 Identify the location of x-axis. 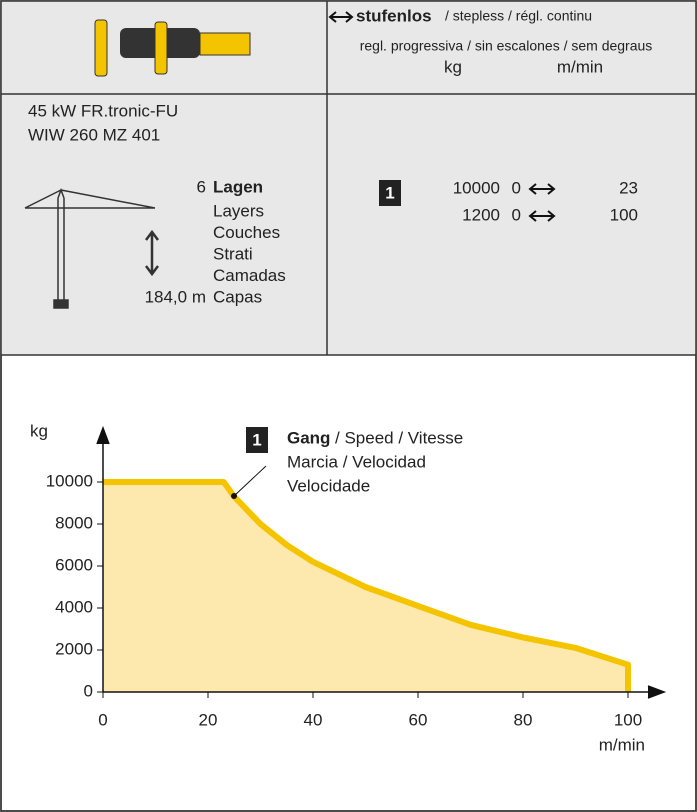
(385, 692).